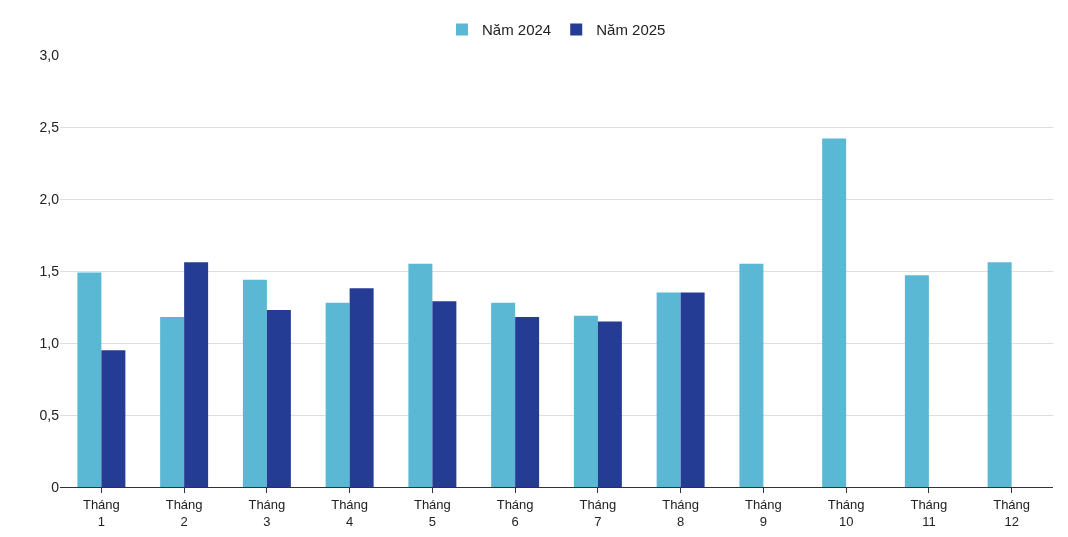  What do you see at coordinates (49, 342) in the screenshot?
I see `y-tick-label: 1,0` at bounding box center [49, 342].